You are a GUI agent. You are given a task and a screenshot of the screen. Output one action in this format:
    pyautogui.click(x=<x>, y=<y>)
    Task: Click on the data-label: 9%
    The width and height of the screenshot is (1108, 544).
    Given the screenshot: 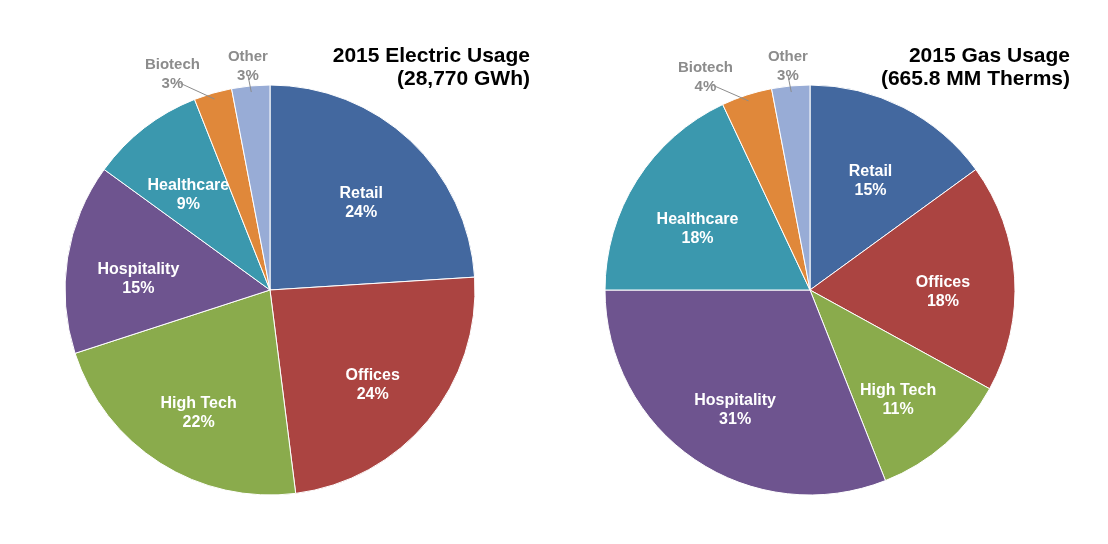 What is the action you would take?
    pyautogui.click(x=188, y=203)
    